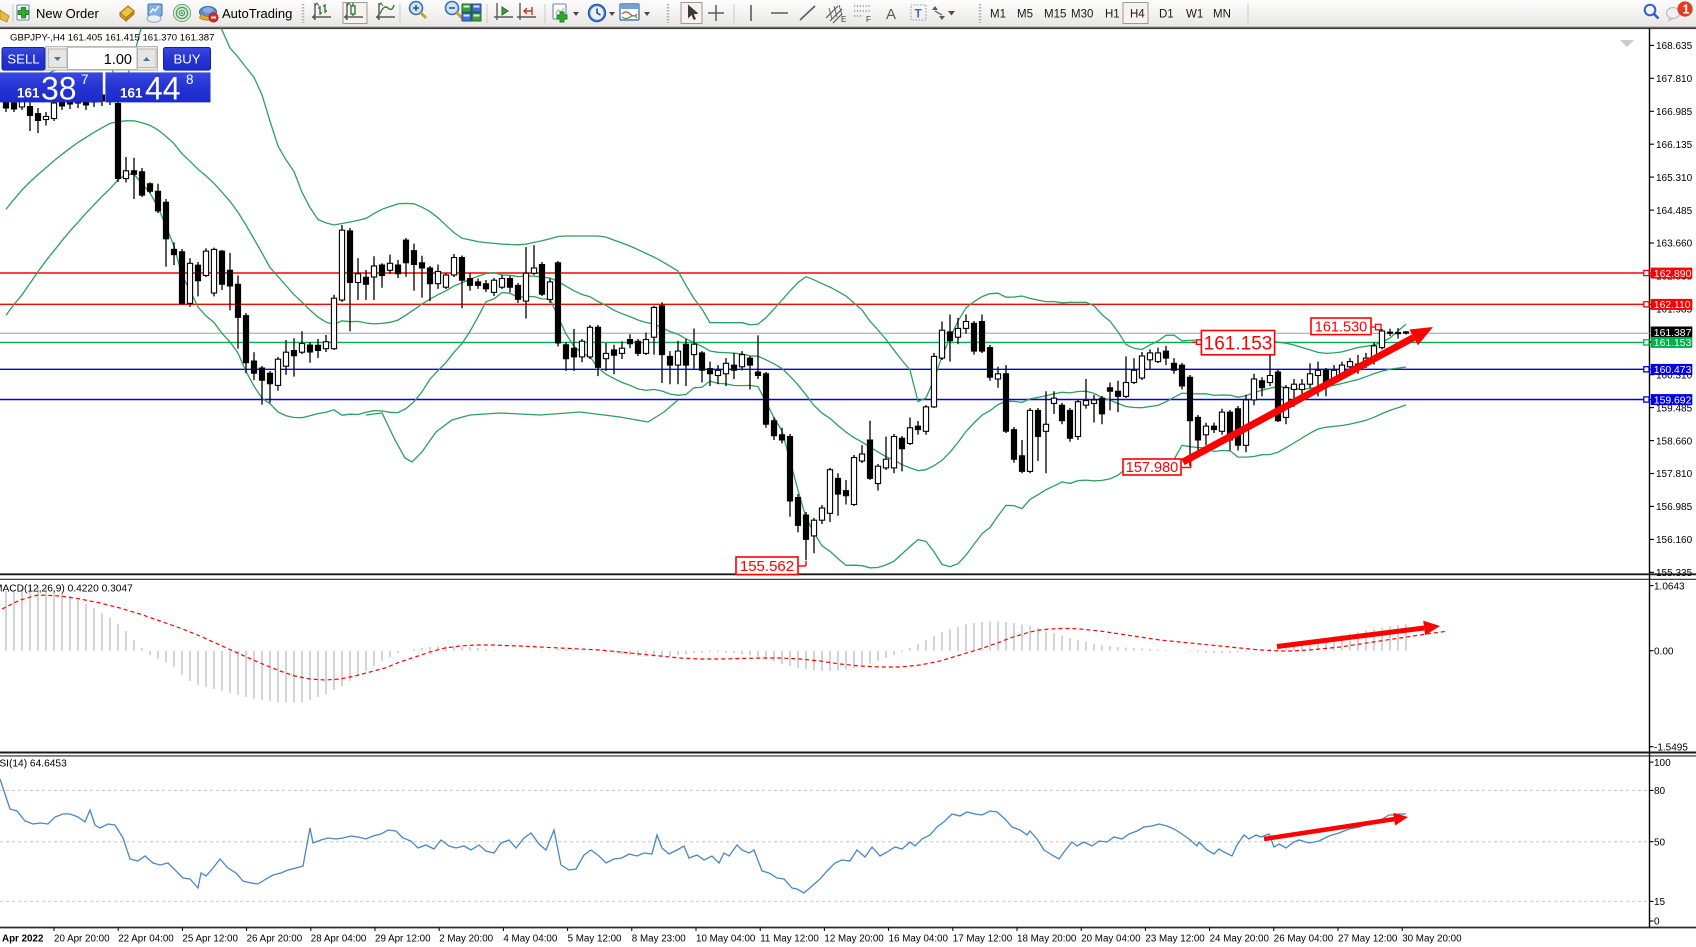 This screenshot has height=947, width=1696. Describe the element at coordinates (1055, 15) in the screenshot. I see `svg-text: M15` at that location.